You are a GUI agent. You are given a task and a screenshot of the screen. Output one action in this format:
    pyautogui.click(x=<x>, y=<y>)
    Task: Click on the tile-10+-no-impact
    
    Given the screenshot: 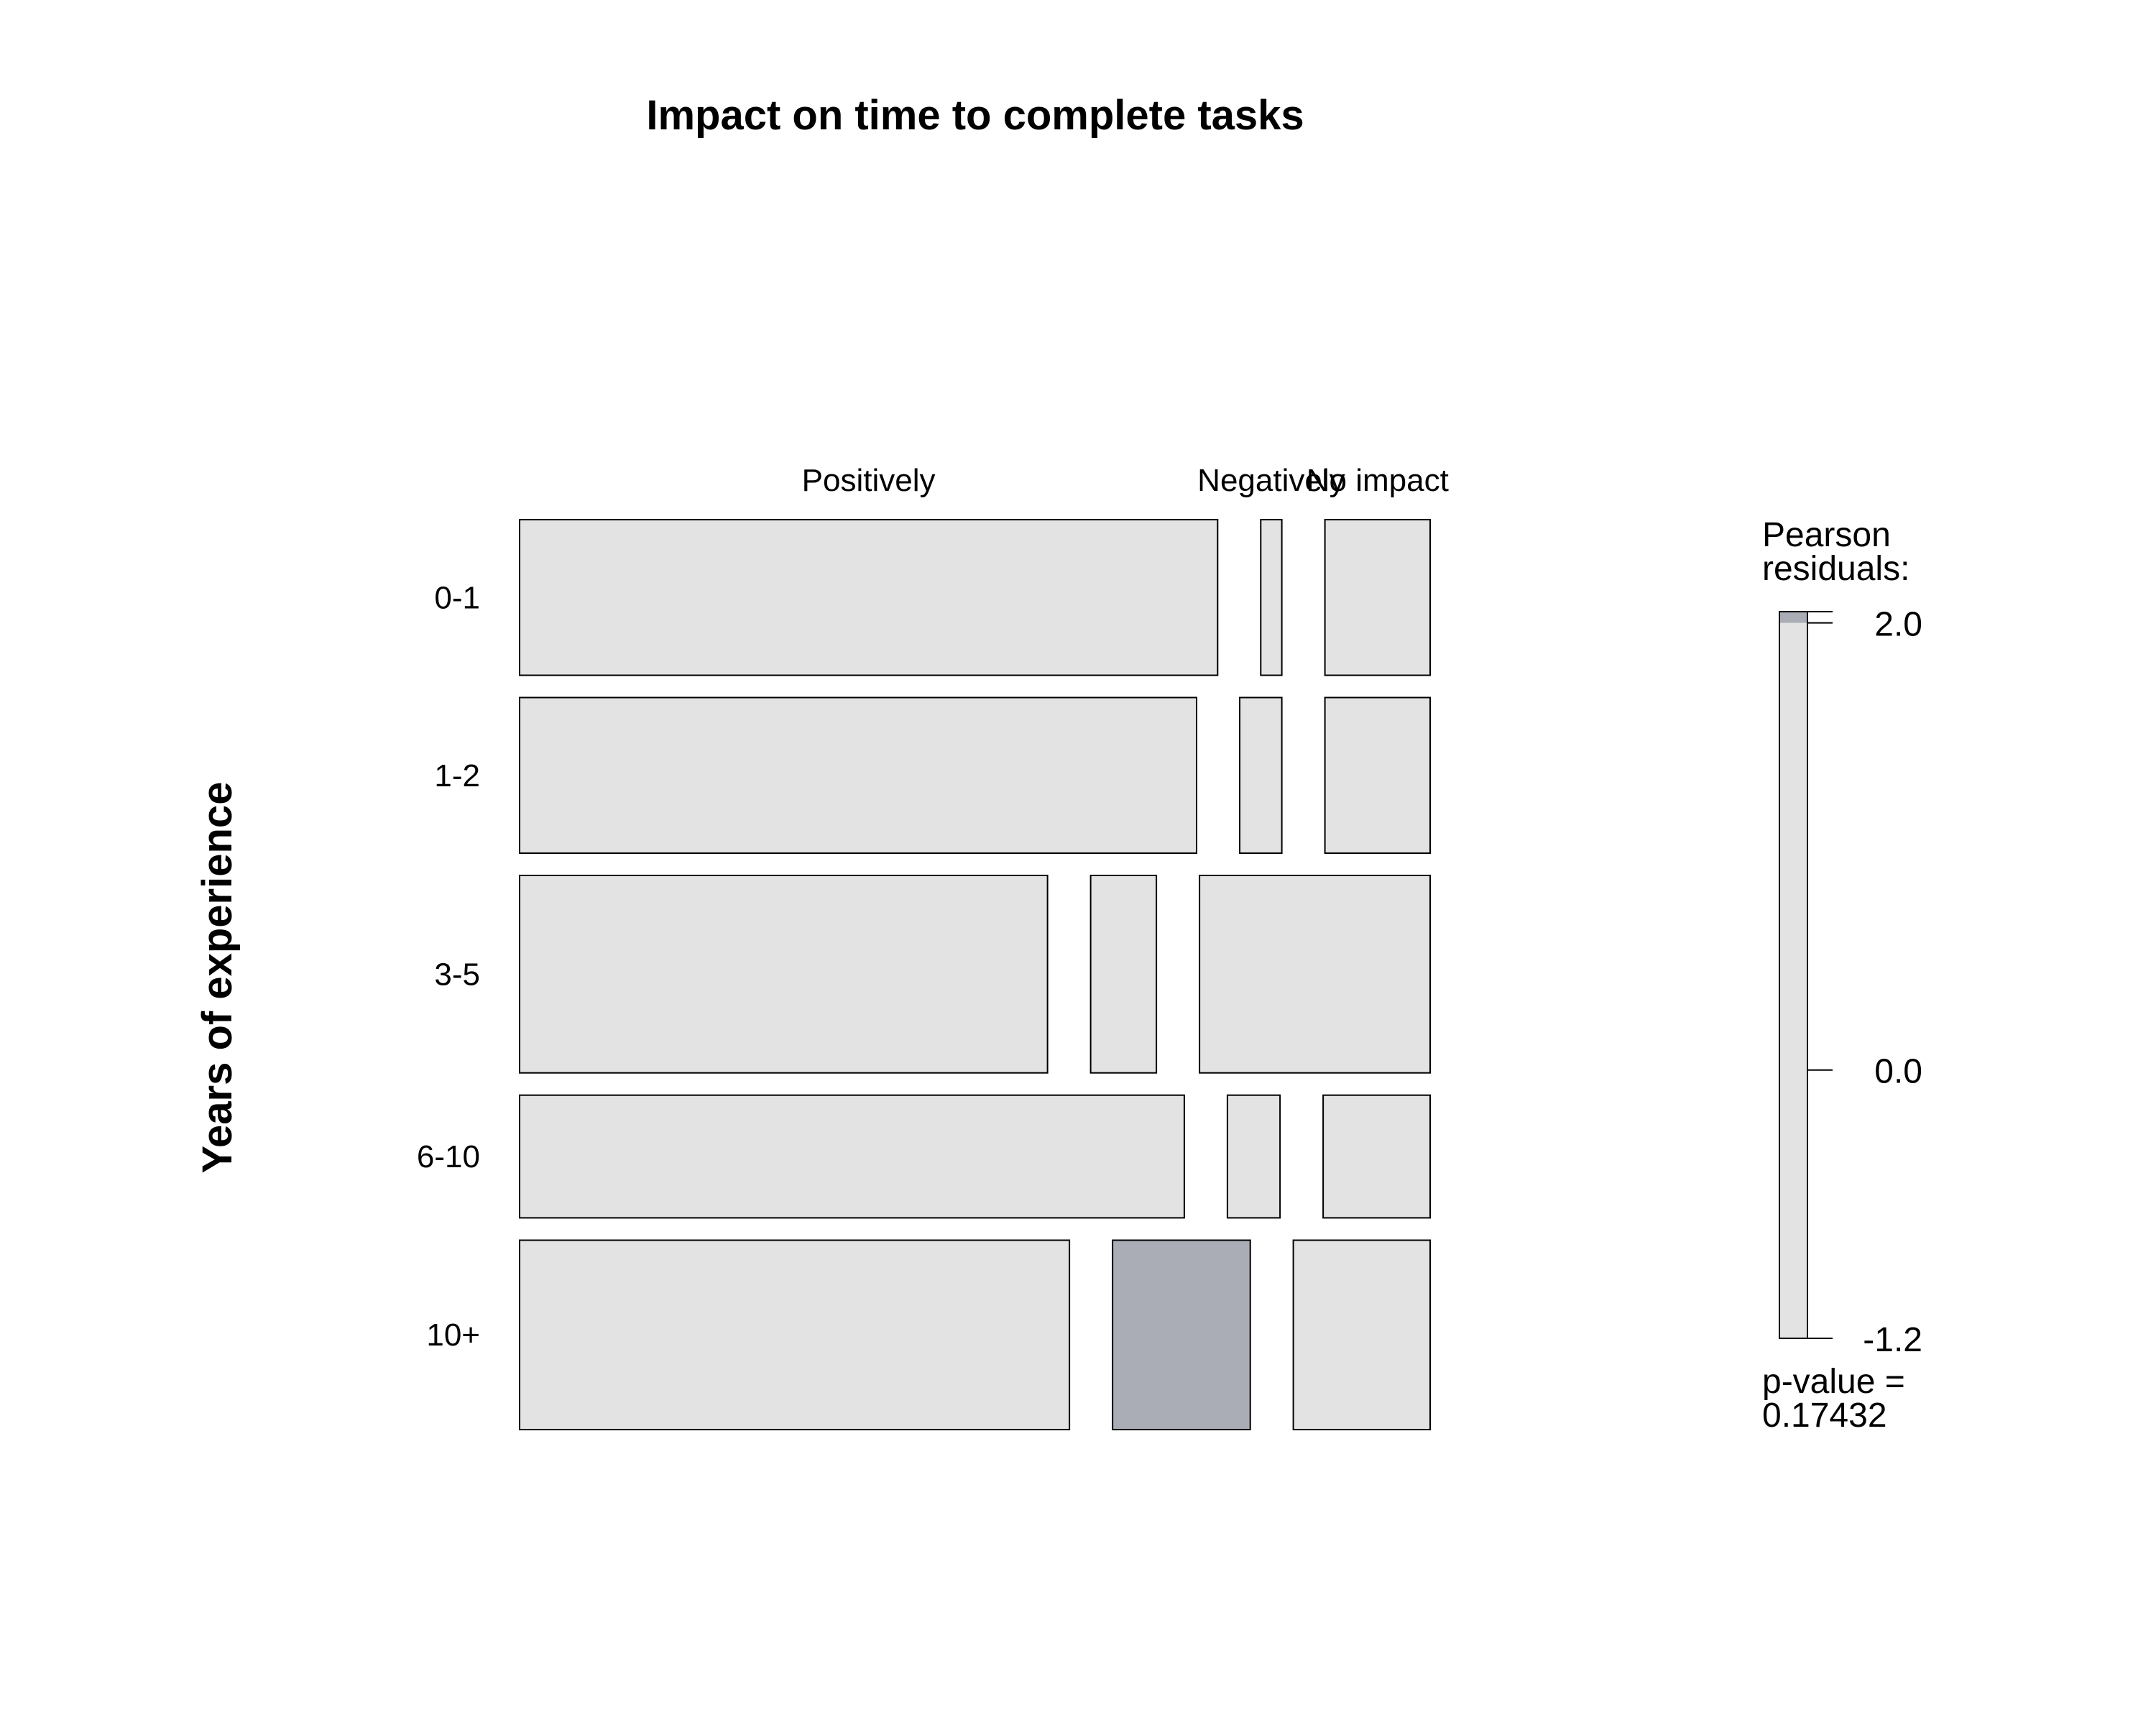 What is the action you would take?
    pyautogui.click(x=1362, y=1334)
    